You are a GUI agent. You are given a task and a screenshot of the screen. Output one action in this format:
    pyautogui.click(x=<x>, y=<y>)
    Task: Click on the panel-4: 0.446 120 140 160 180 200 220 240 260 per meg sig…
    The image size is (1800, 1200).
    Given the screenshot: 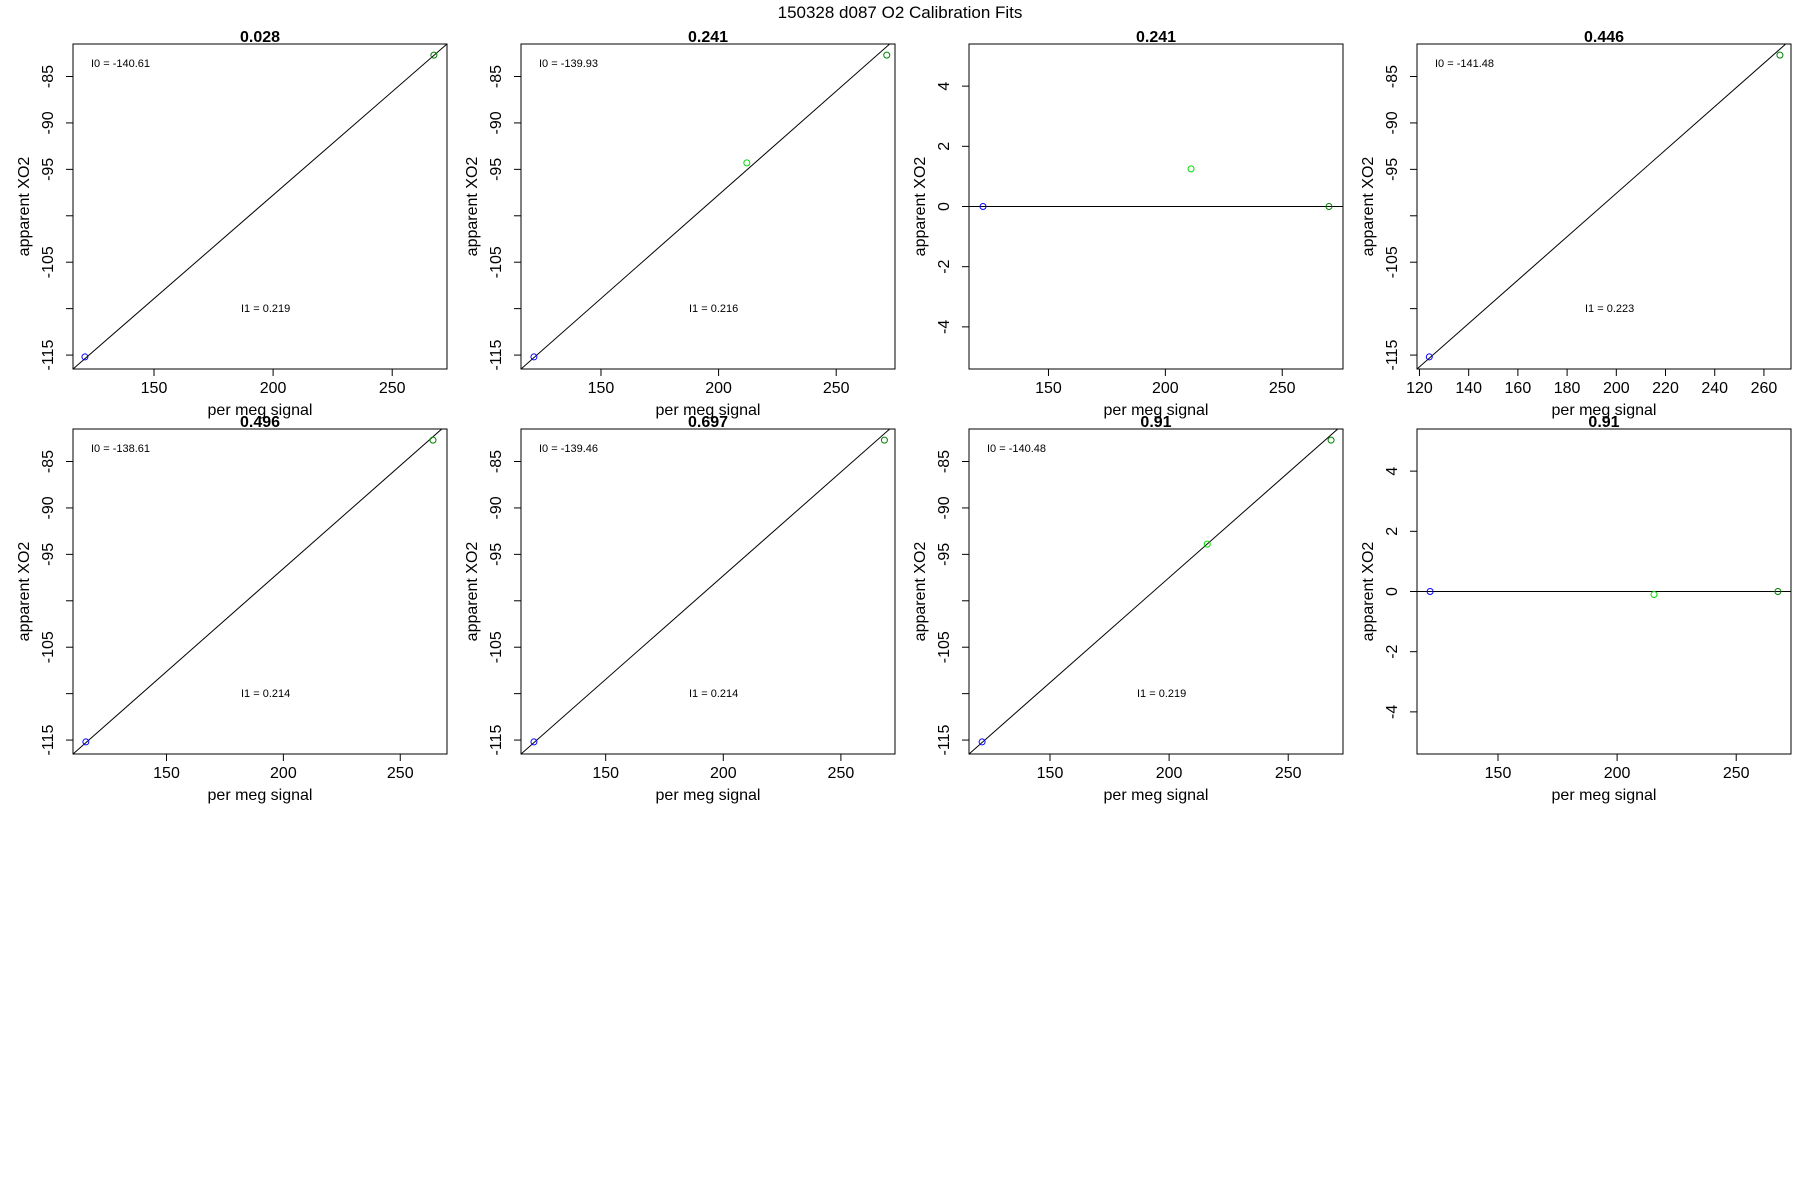 What is the action you would take?
    pyautogui.click(x=1576, y=224)
    